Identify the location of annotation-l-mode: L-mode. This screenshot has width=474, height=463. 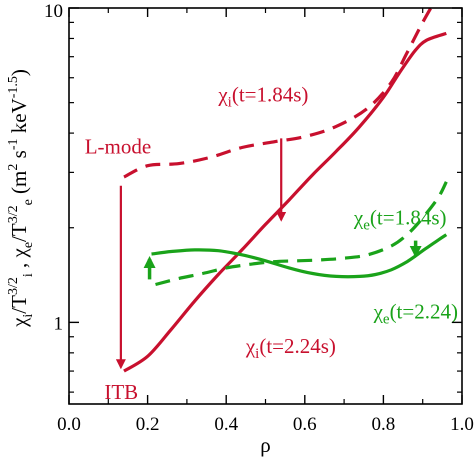
(118, 146).